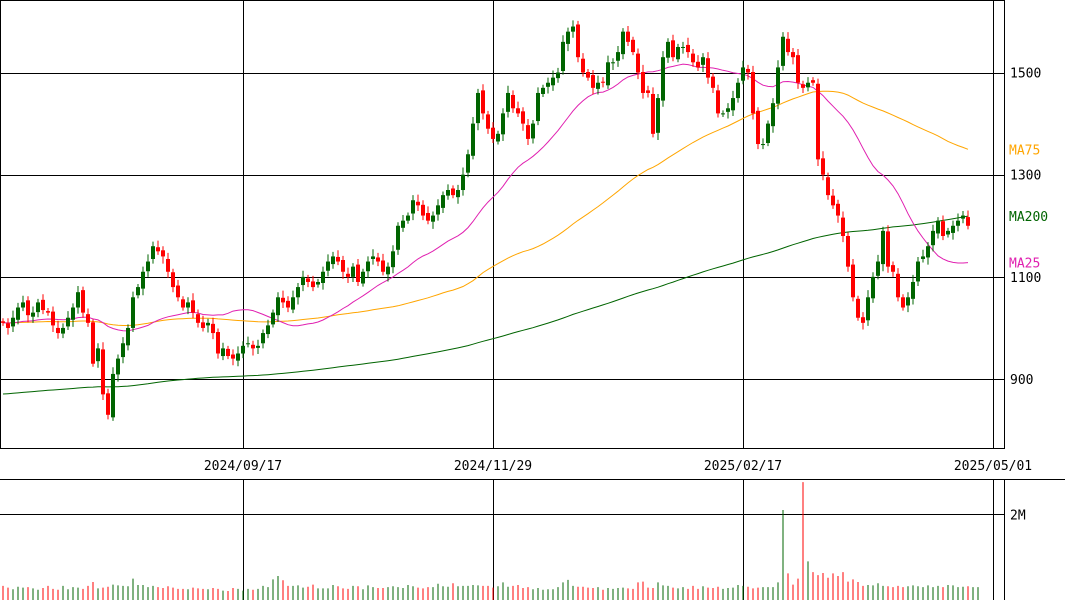 This screenshot has width=1065, height=600. What do you see at coordinates (1024, 150) in the screenshot?
I see `ma75-label: MA75` at bounding box center [1024, 150].